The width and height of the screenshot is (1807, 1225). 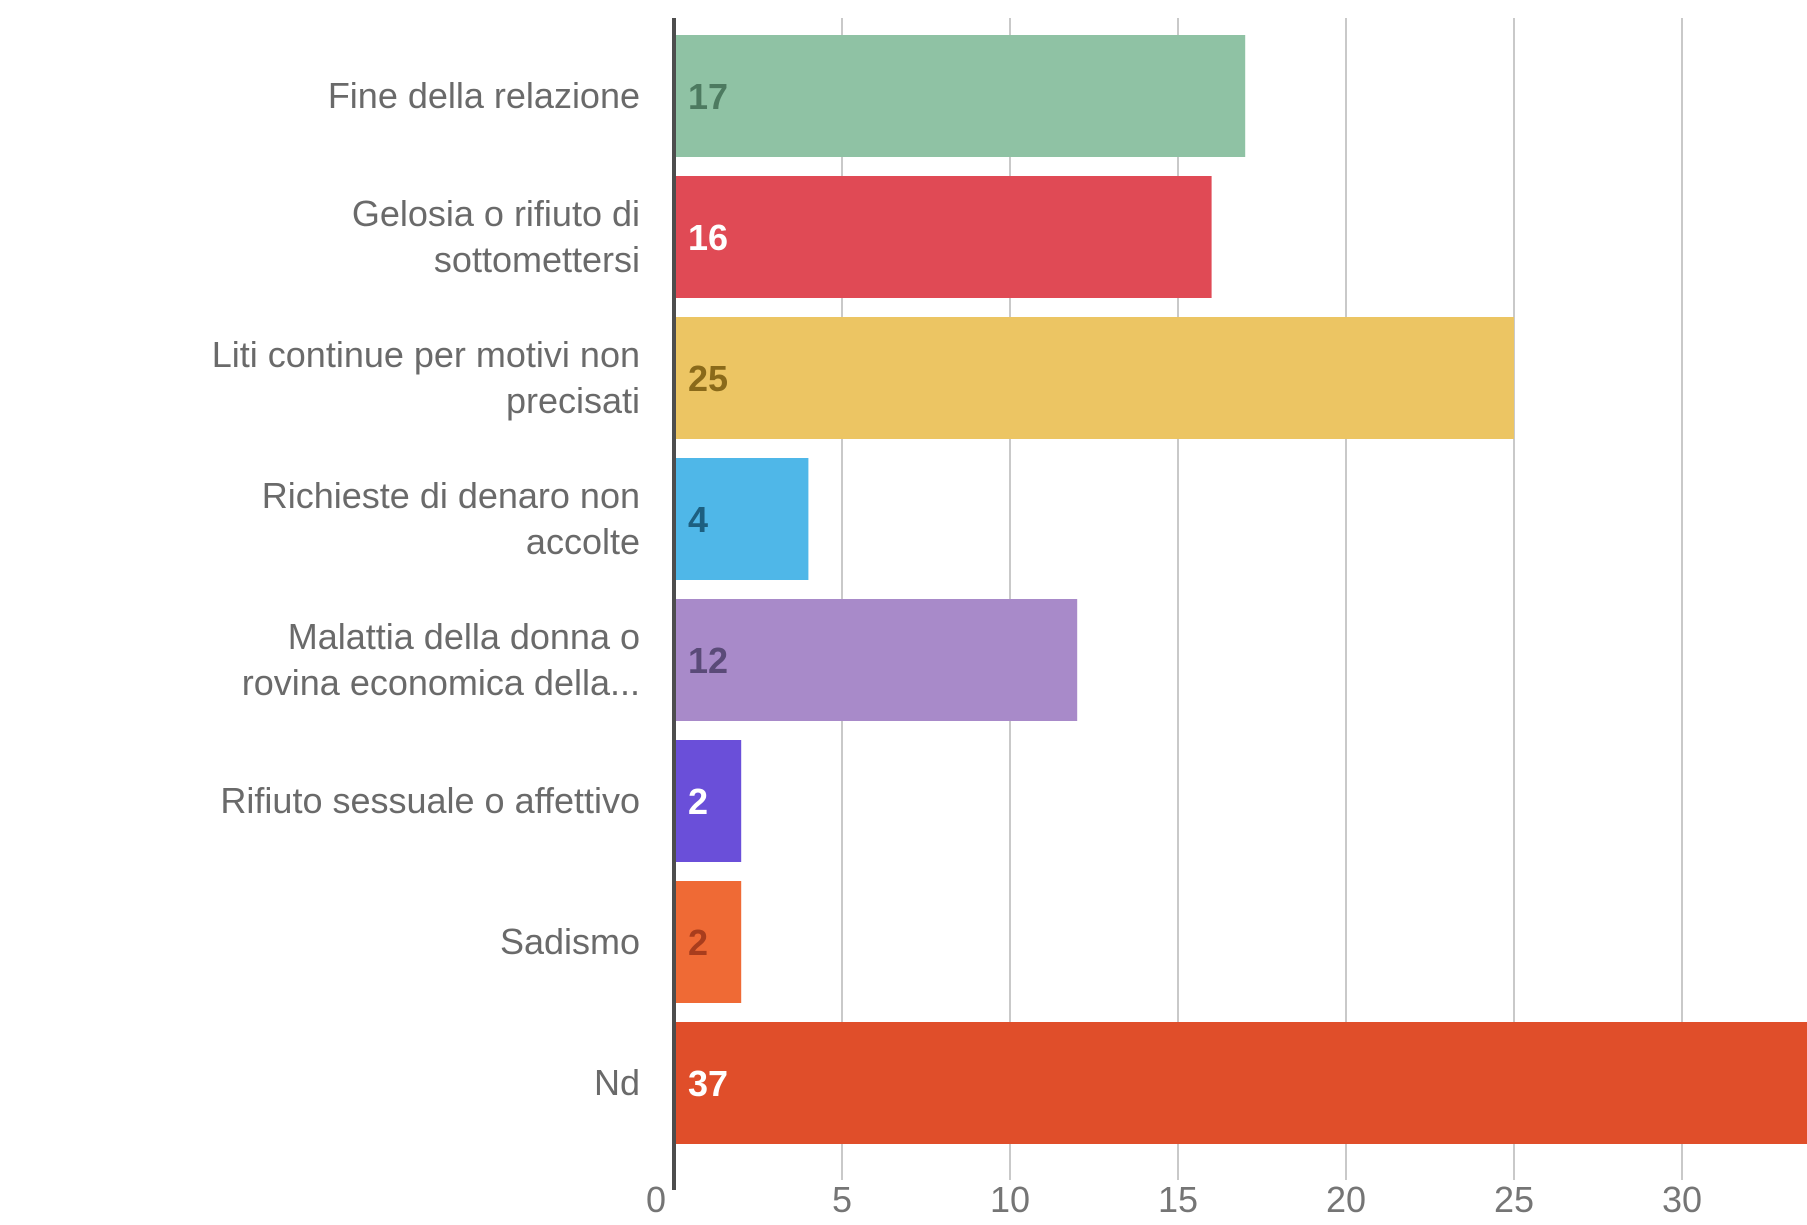 What do you see at coordinates (573, 400) in the screenshot?
I see `category-label-line: precisati` at bounding box center [573, 400].